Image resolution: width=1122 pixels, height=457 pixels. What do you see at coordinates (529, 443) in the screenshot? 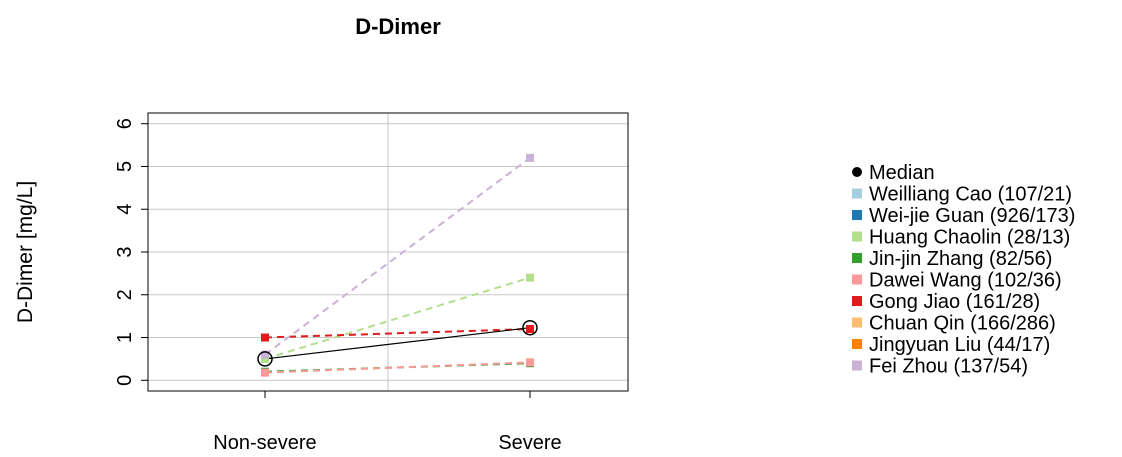
I see `x-tick-label: Severe` at bounding box center [529, 443].